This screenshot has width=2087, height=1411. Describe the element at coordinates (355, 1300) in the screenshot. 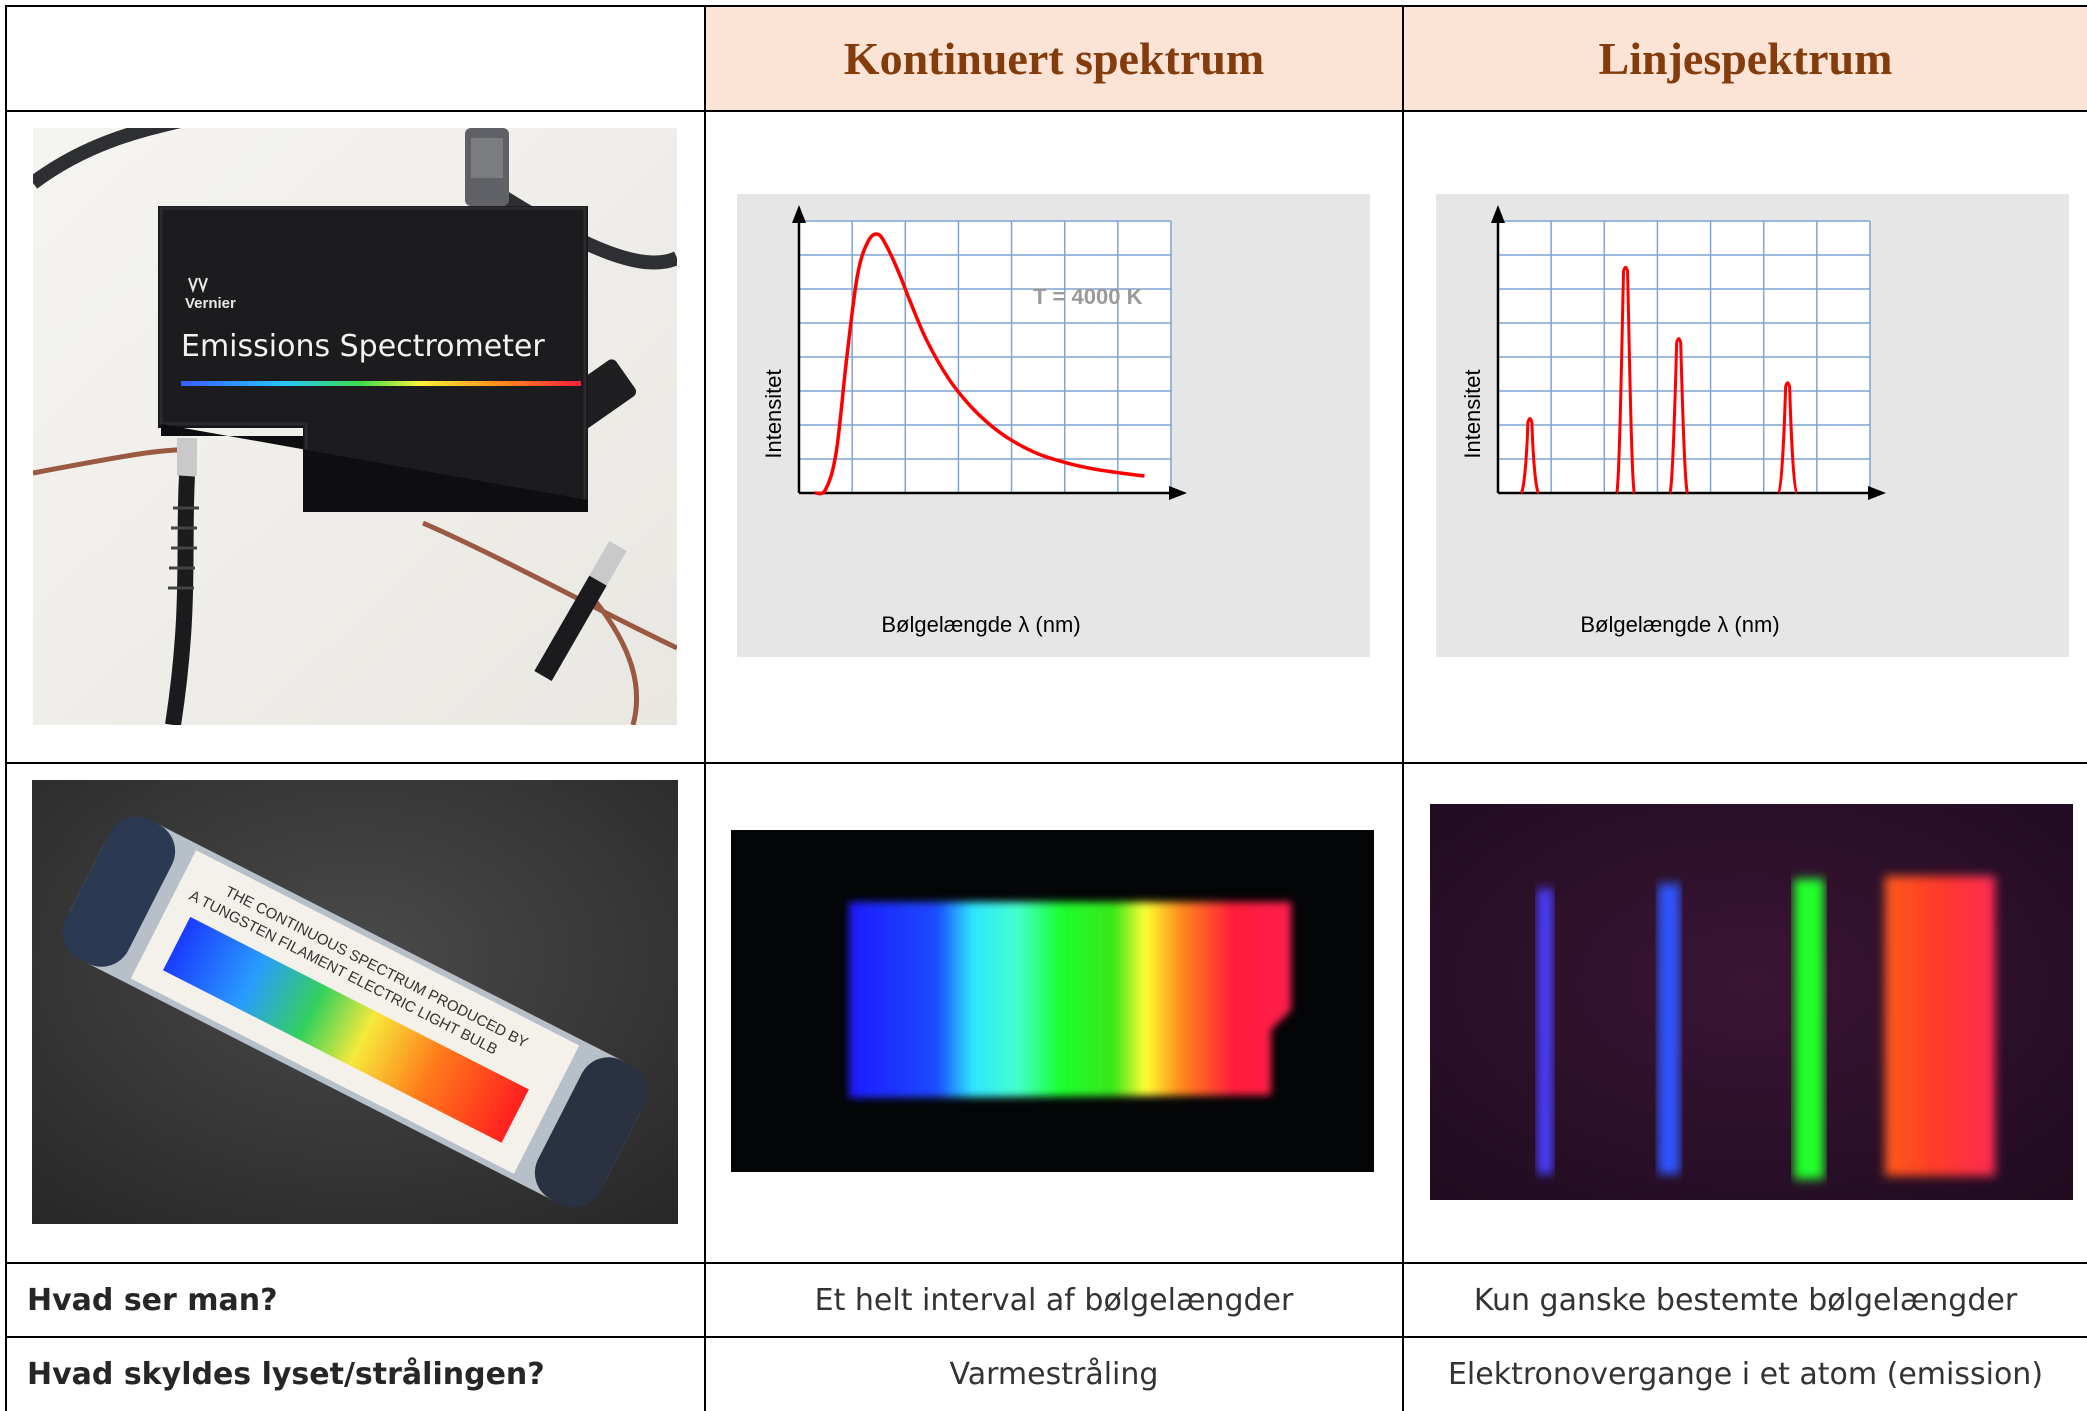

I see `row-label-what-seen: Hvad ser man?` at that location.